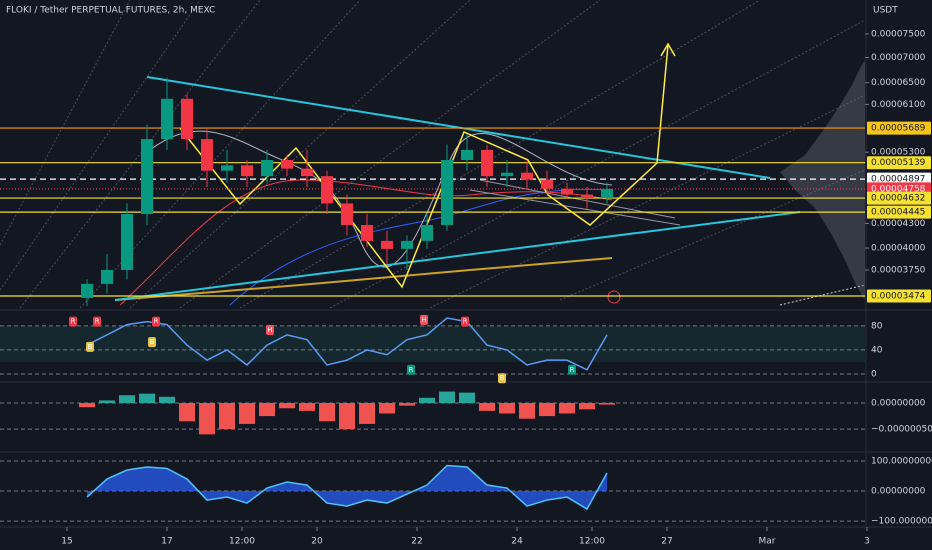 The height and width of the screenshot is (550, 932). I want to click on y-tick-label: 100.00000000, so click(901, 462).